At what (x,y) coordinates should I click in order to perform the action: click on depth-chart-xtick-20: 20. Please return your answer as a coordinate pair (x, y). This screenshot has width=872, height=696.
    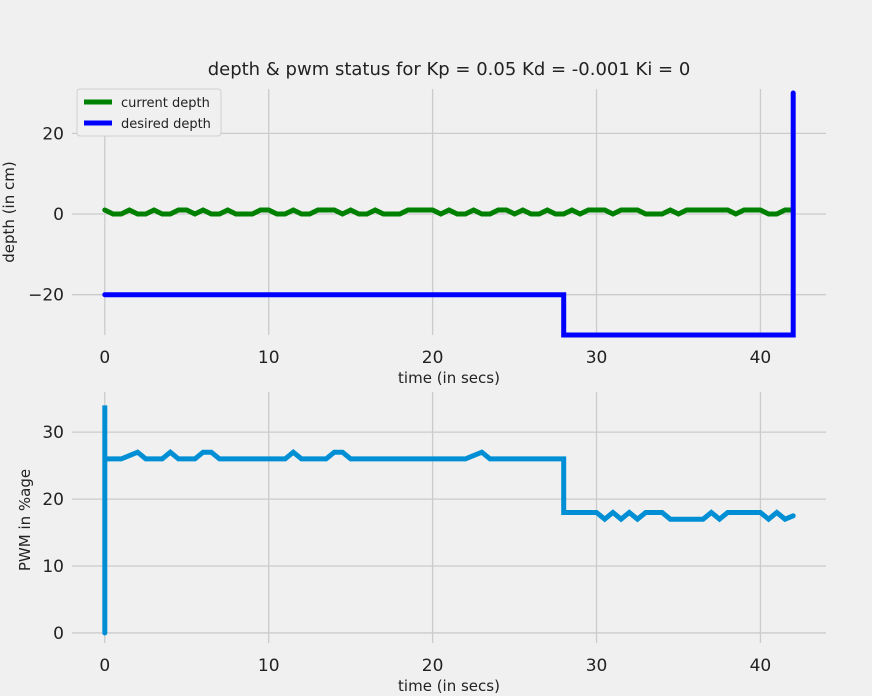
    Looking at the image, I should click on (433, 358).